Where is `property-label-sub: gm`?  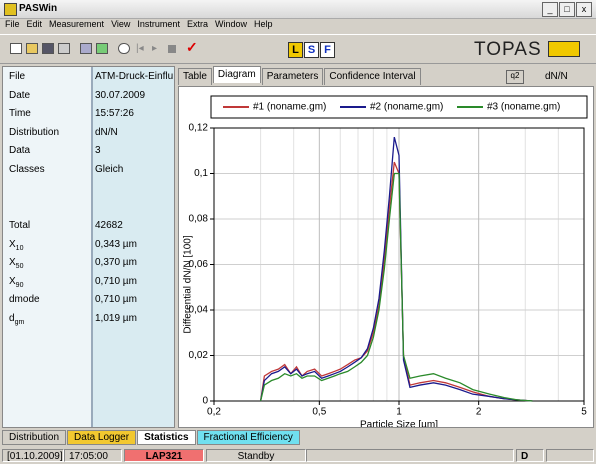
property-label-sub: gm is located at coordinates (19, 322).